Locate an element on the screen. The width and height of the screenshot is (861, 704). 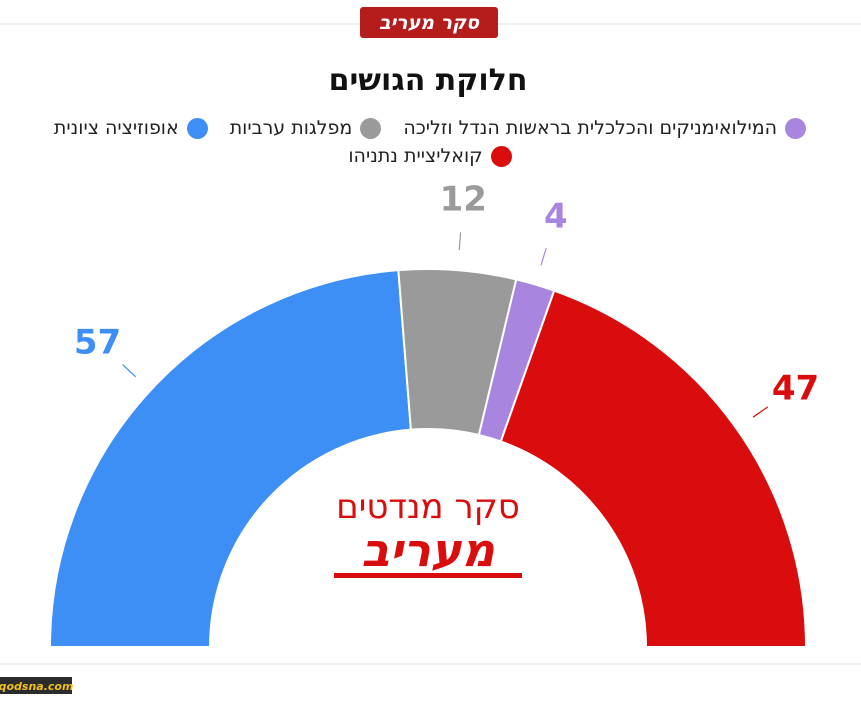
legend-label: קואליציית נתניהו is located at coordinates (415, 156).